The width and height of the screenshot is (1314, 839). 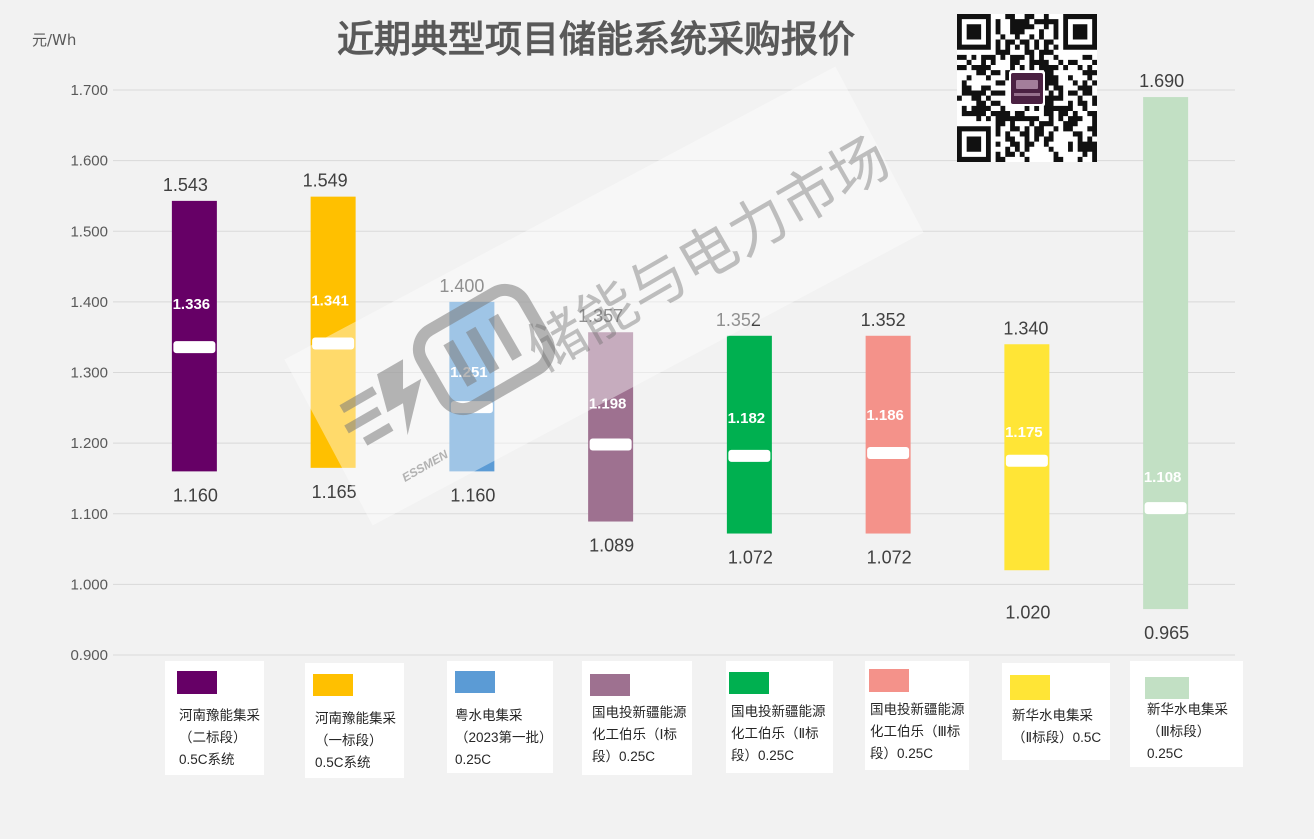 What do you see at coordinates (325, 181) in the screenshot?
I see `max-value-label: 1.549` at bounding box center [325, 181].